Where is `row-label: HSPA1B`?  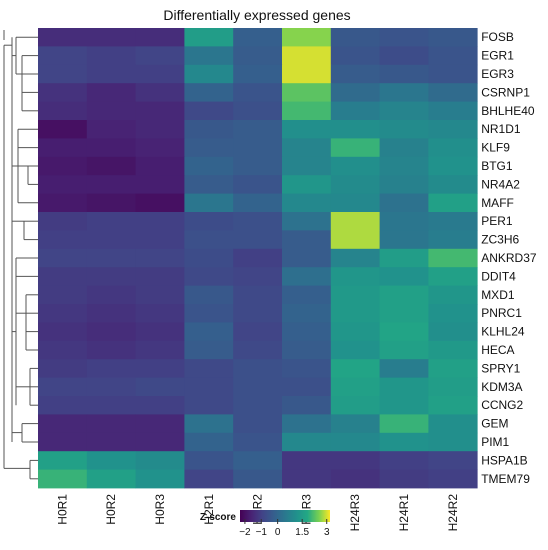
row-label: HSPA1B is located at coordinates (504, 460).